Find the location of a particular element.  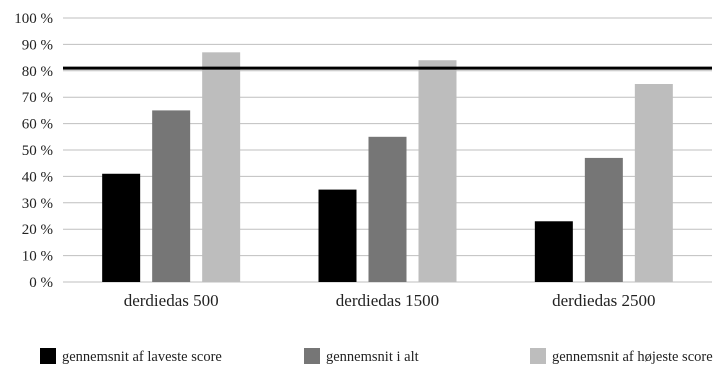

legend-label: gennemsnit i alt is located at coordinates (372, 357).